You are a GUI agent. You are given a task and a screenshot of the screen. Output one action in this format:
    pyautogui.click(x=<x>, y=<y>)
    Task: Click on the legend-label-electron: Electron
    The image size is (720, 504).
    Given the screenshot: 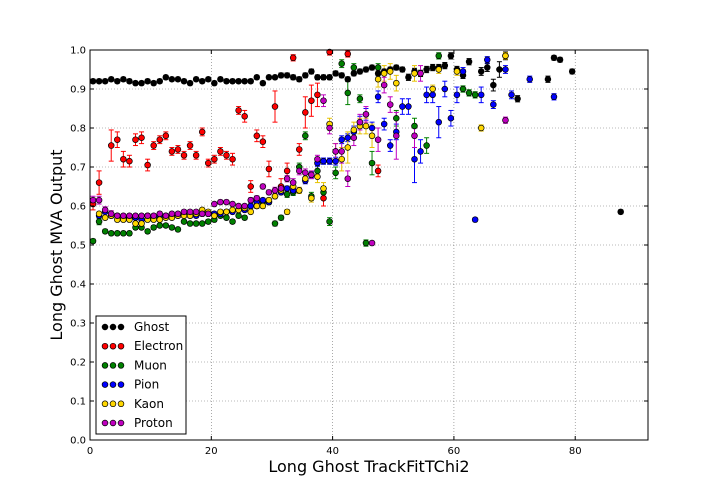 What is the action you would take?
    pyautogui.click(x=158, y=346)
    